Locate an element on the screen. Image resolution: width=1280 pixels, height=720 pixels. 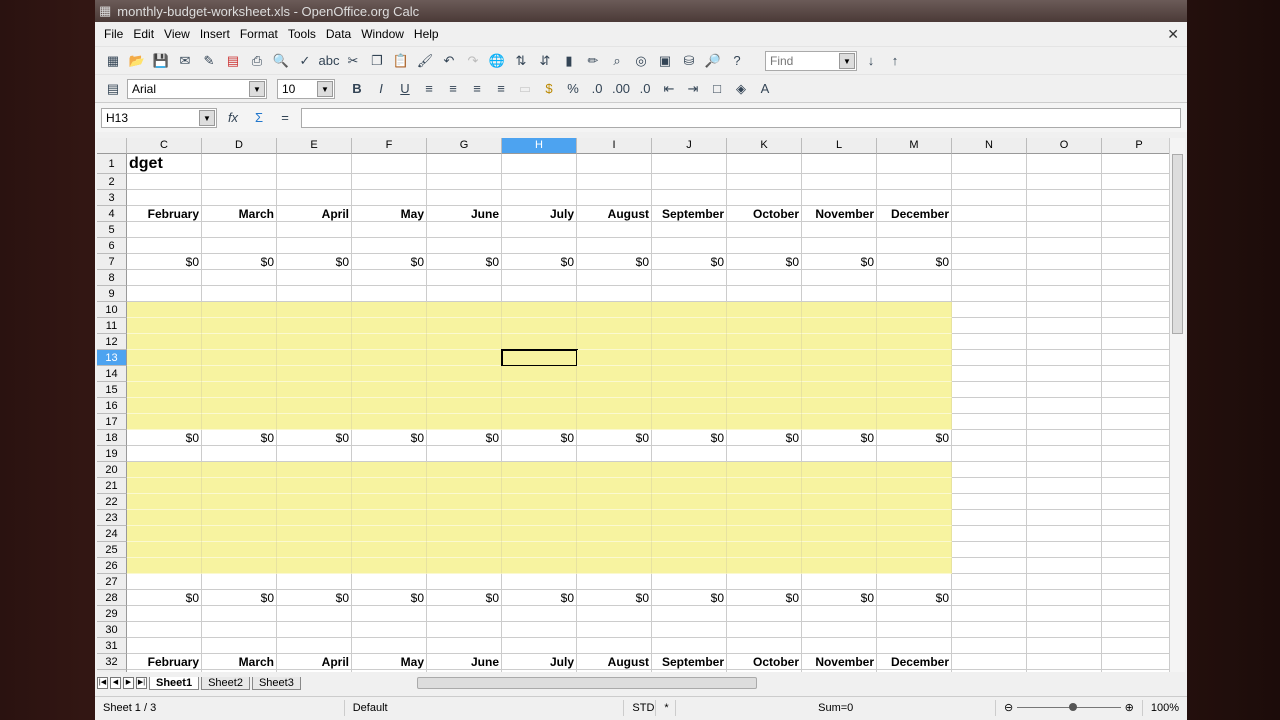
cell-g23 is located at coordinates (464, 518).